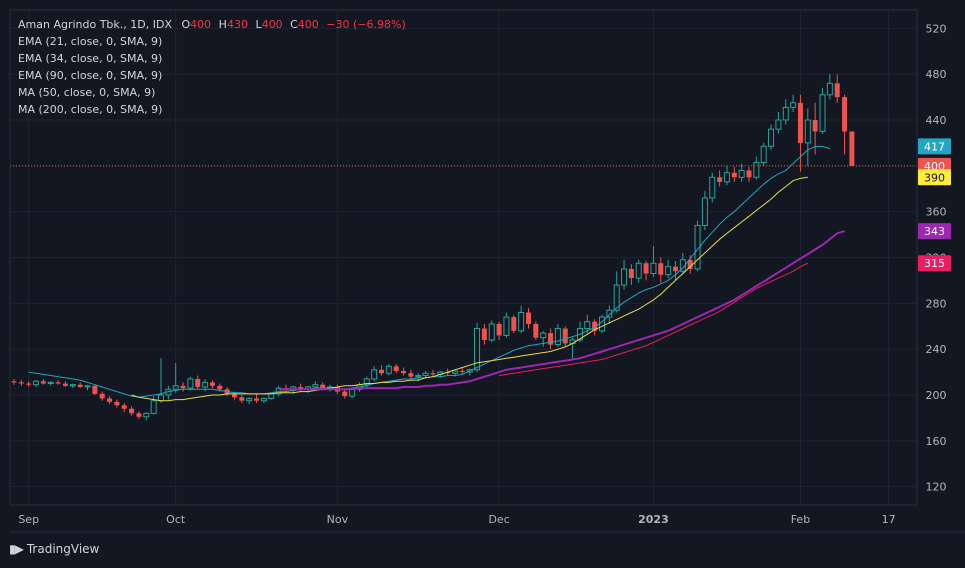 This screenshot has height=568, width=965. I want to click on legend-indicator-ma50: MA (50, close, 0, SMA, 9), so click(87, 92).